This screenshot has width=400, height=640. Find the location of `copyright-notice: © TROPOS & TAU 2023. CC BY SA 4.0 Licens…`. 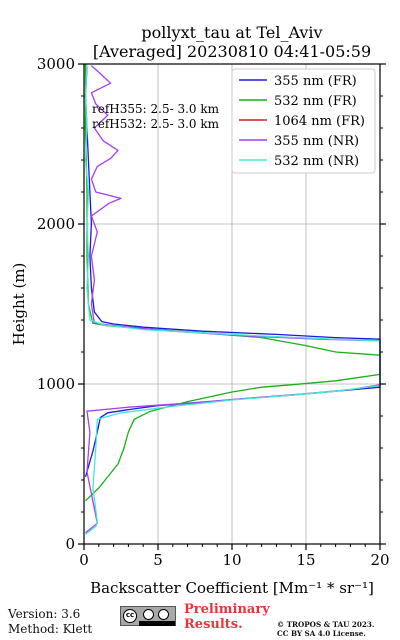

copyright-notice: © TROPOS & TAU 2023. CC BY SA 4.0 Licens… is located at coordinates (325, 629).